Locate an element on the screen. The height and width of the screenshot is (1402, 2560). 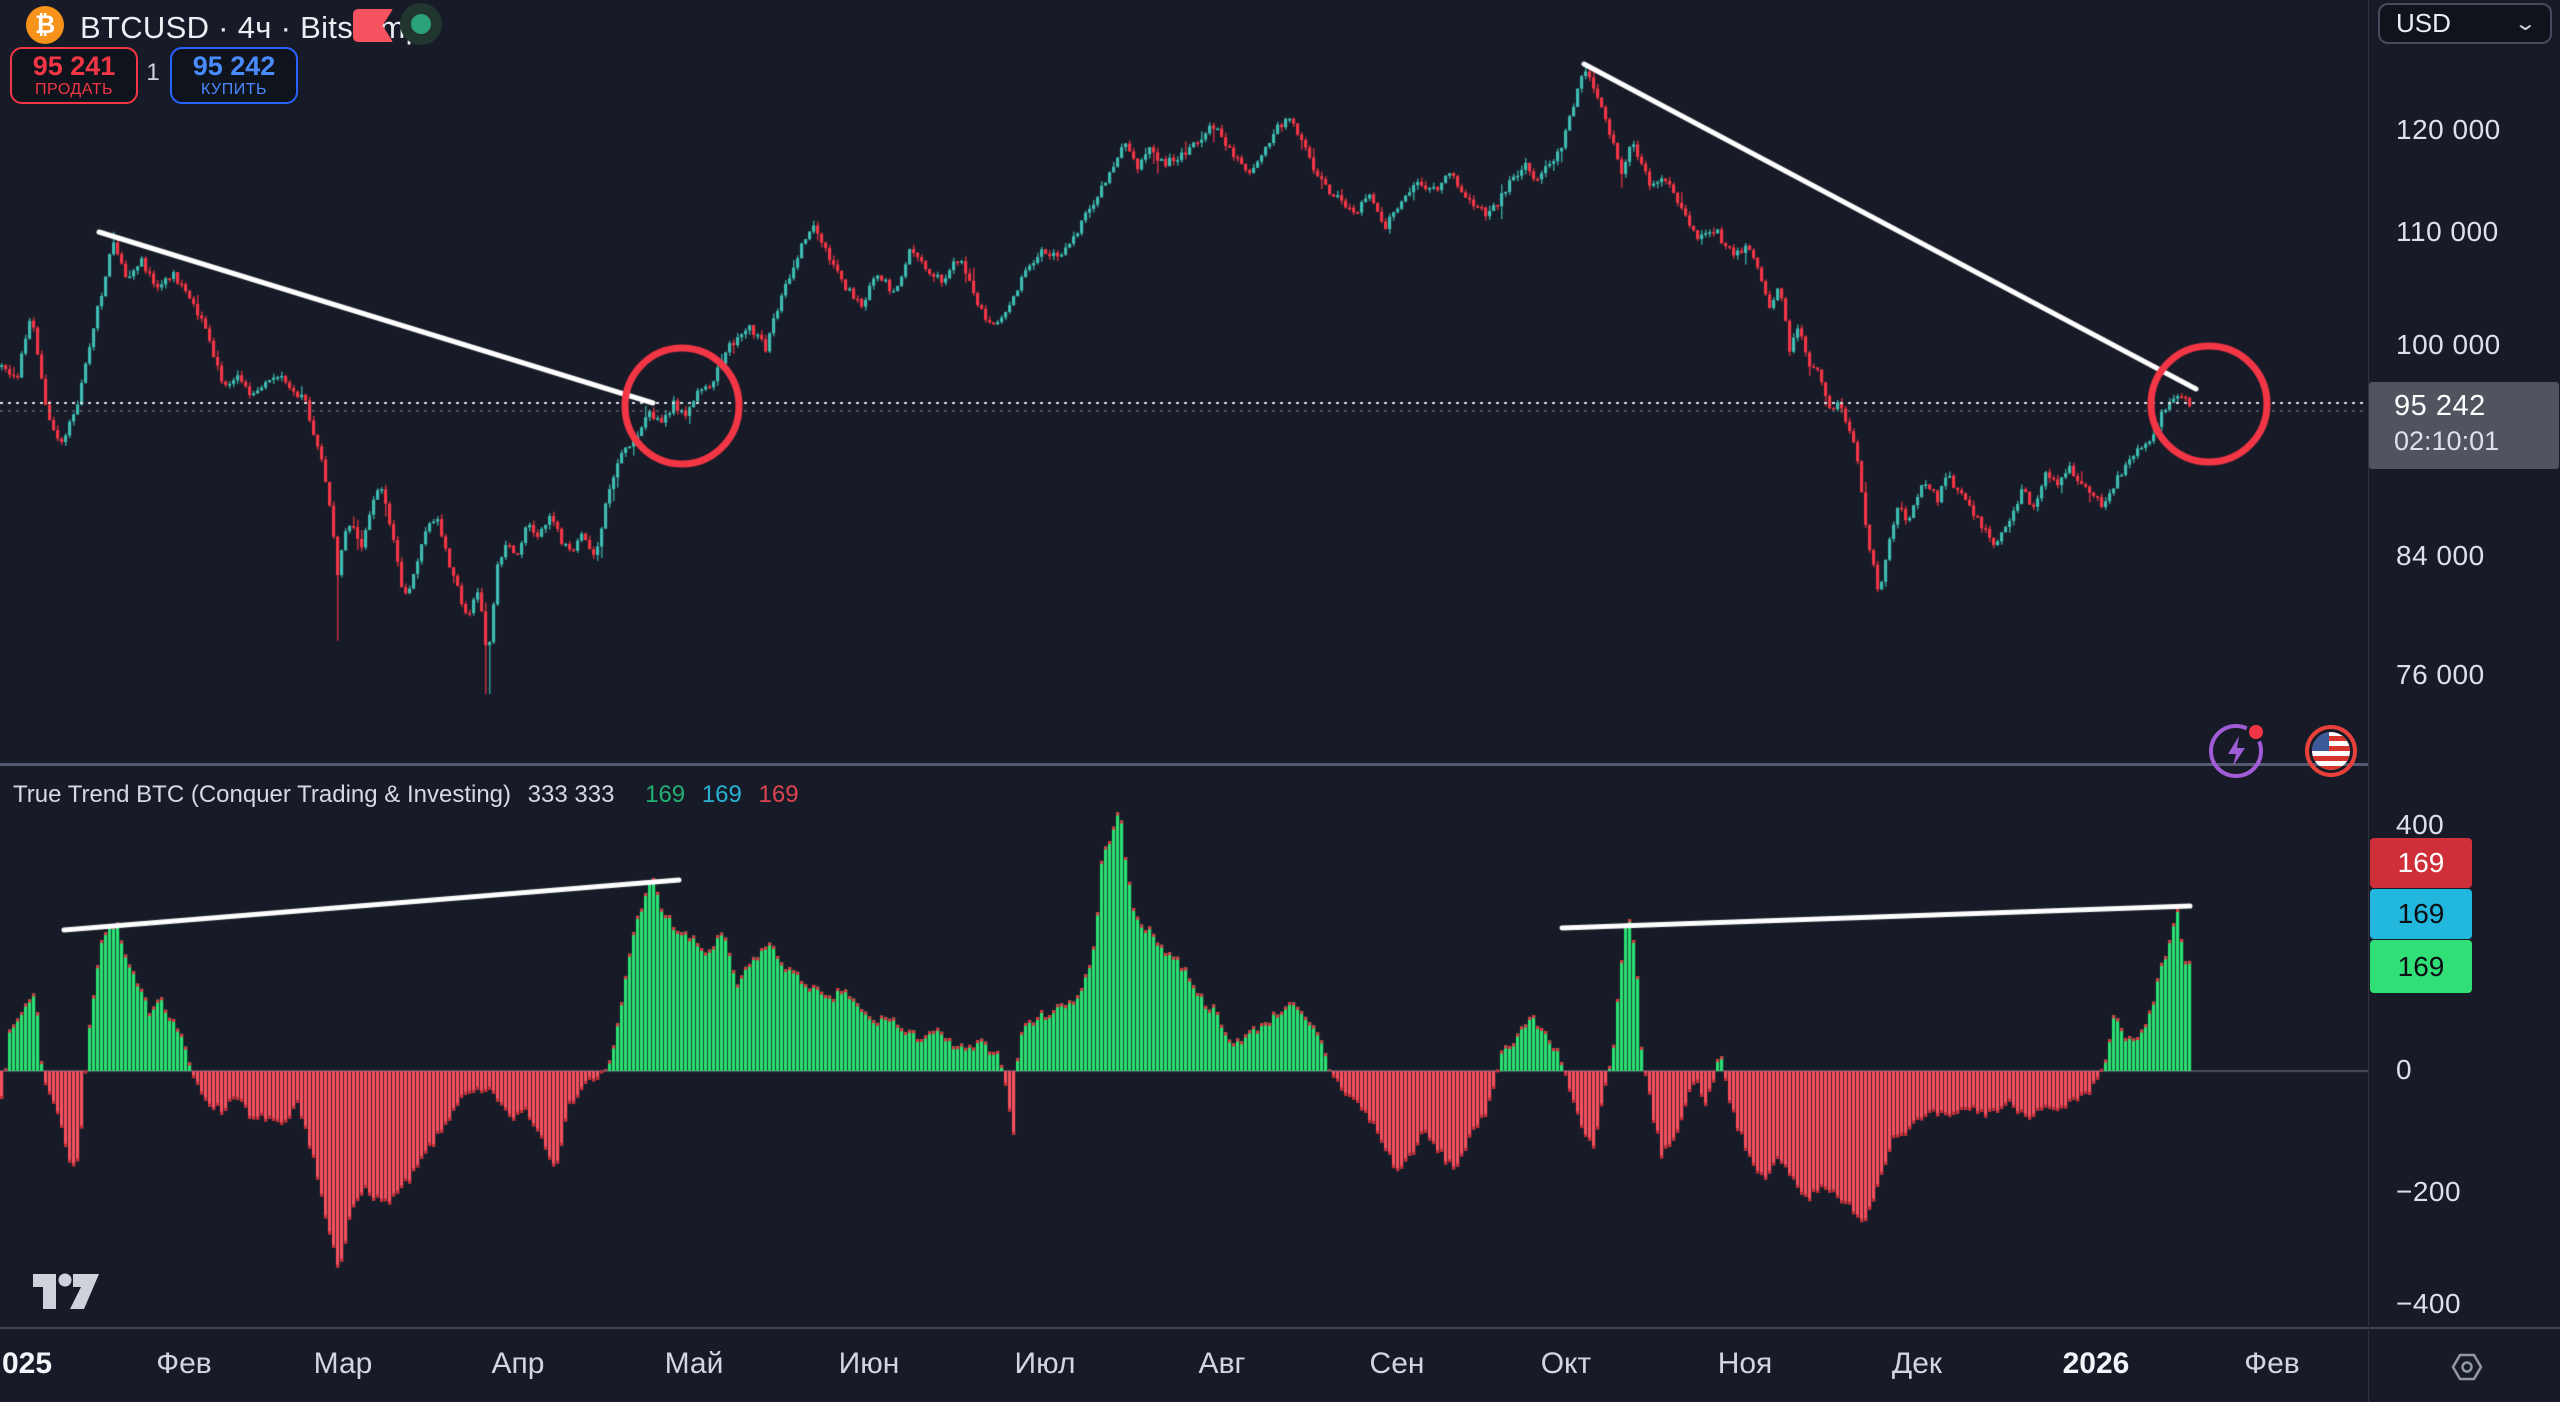
time-axis-divider is located at coordinates (2368, 1364).